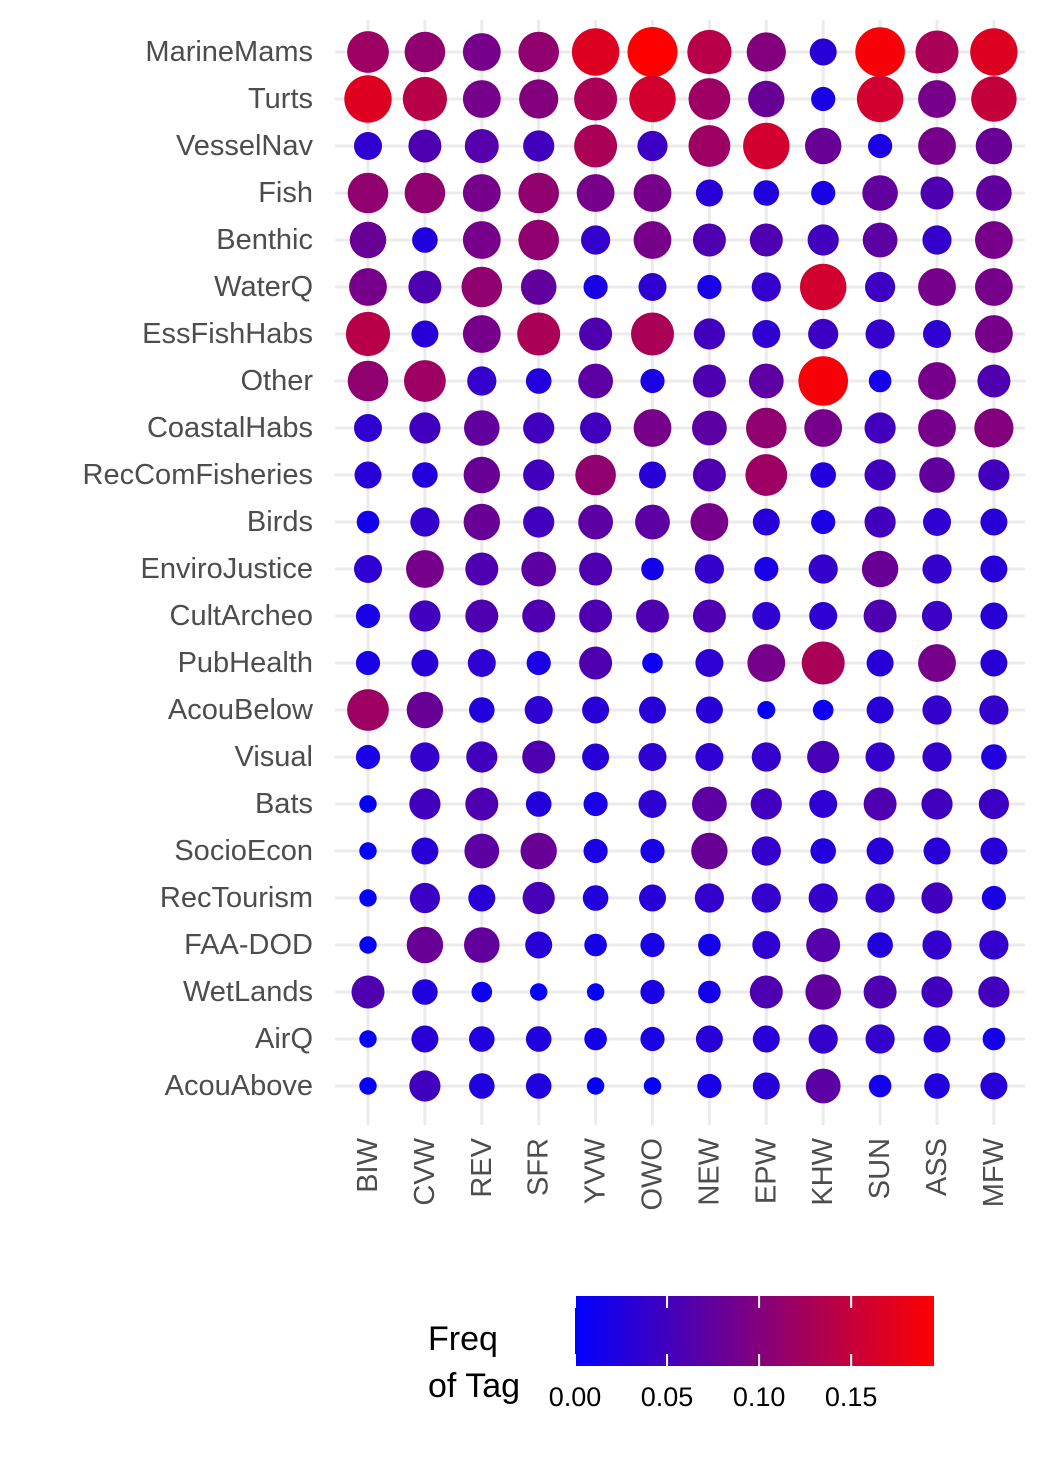  I want to click on row-label-acouabove: AcouAbove, so click(239, 1086).